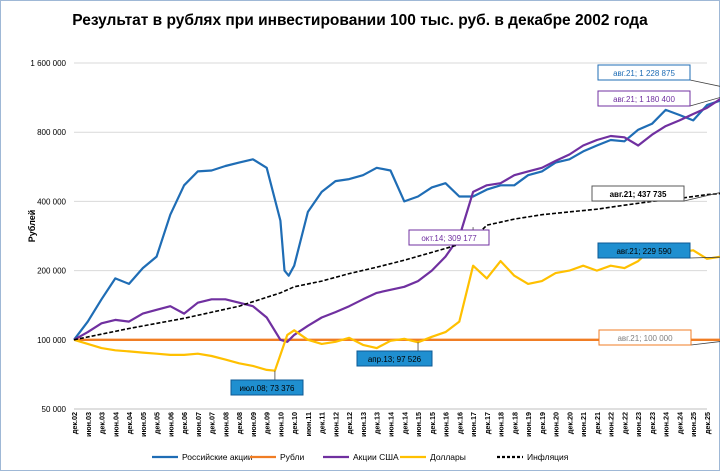  What do you see at coordinates (459, 423) in the screenshot?
I see `x-tick-label: дек.16` at bounding box center [459, 423].